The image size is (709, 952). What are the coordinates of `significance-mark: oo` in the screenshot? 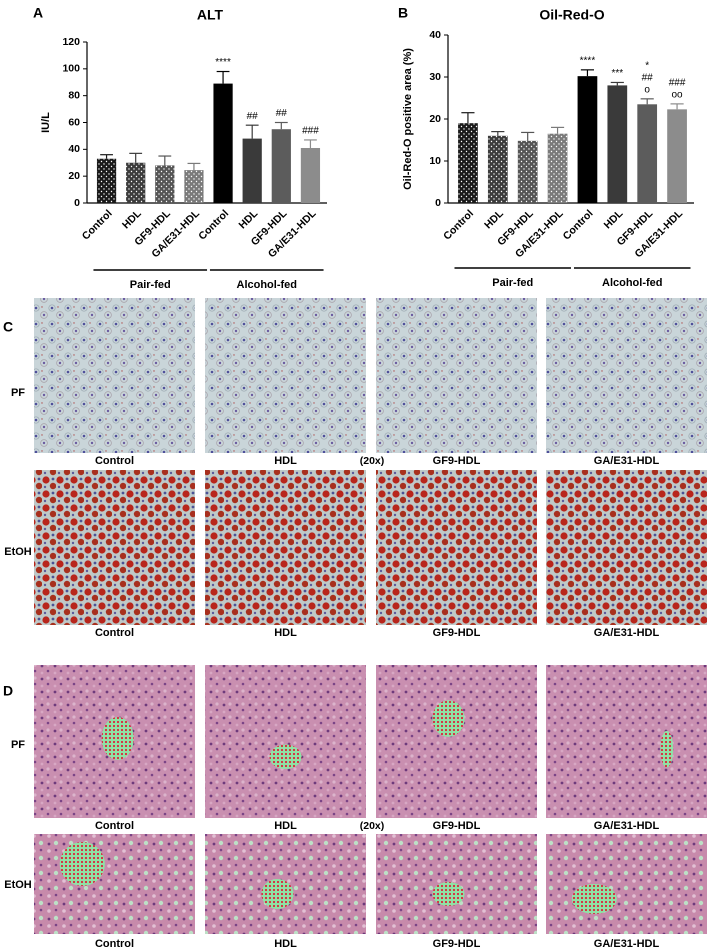 It's located at (678, 95).